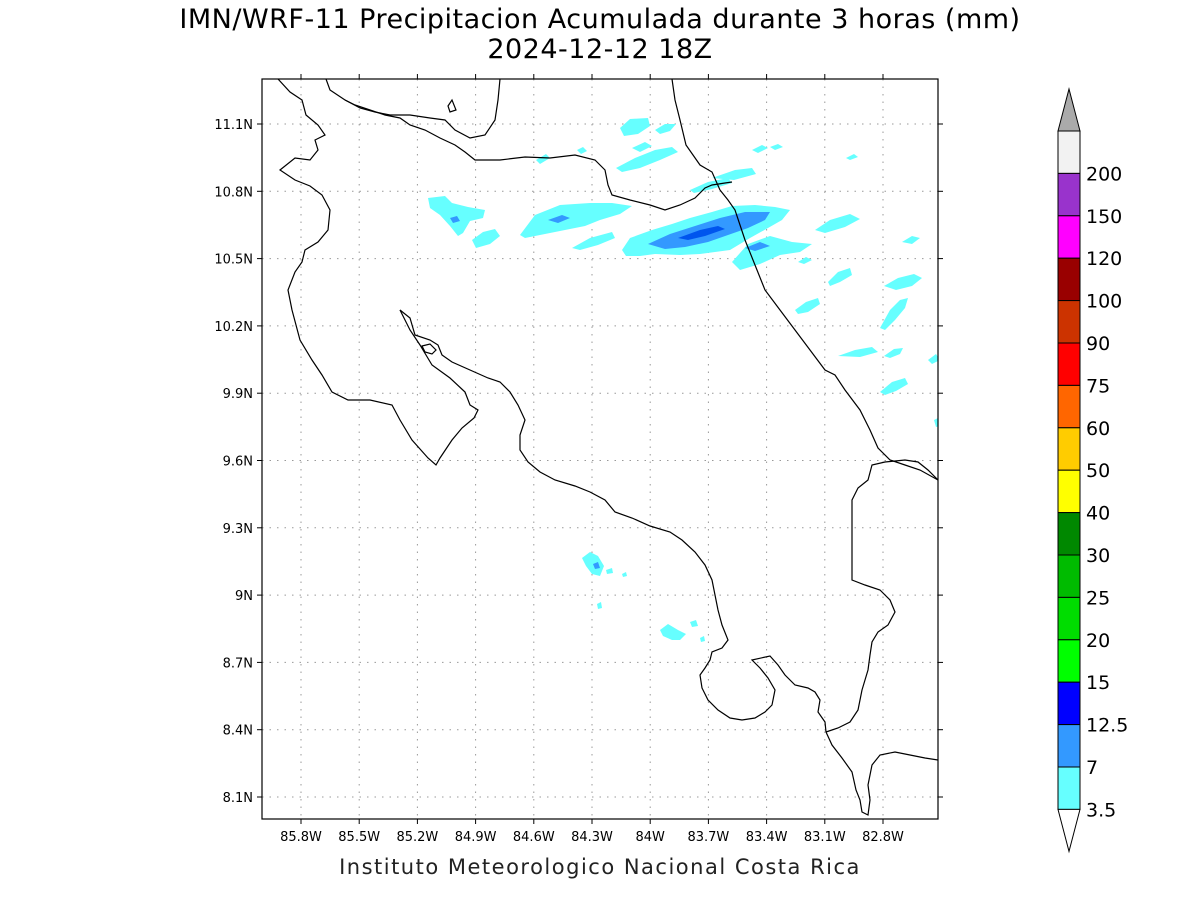  I want to click on colorbar-label: 12.5, so click(1107, 726).